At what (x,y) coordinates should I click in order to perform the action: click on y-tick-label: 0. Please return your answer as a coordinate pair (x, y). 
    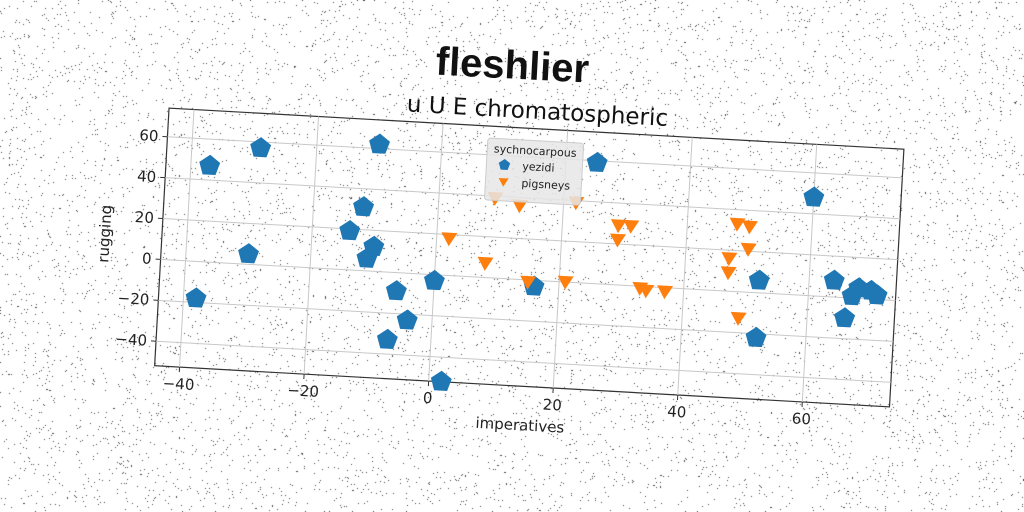
    Looking at the image, I should click on (147, 258).